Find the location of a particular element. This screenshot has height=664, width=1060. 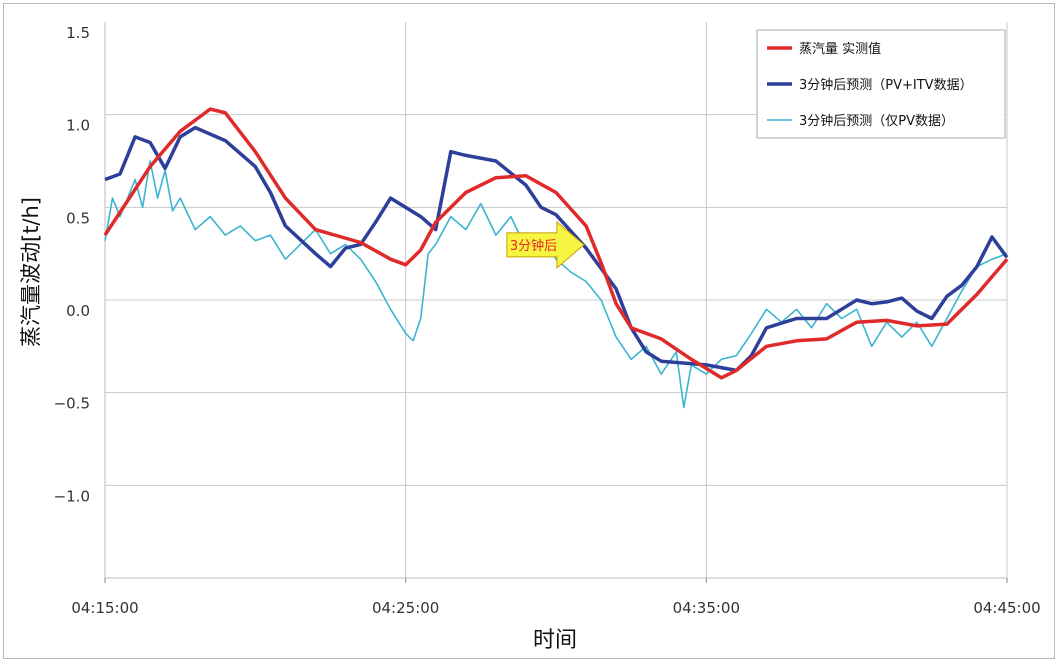

x-axis-title: 时间 is located at coordinates (555, 640).